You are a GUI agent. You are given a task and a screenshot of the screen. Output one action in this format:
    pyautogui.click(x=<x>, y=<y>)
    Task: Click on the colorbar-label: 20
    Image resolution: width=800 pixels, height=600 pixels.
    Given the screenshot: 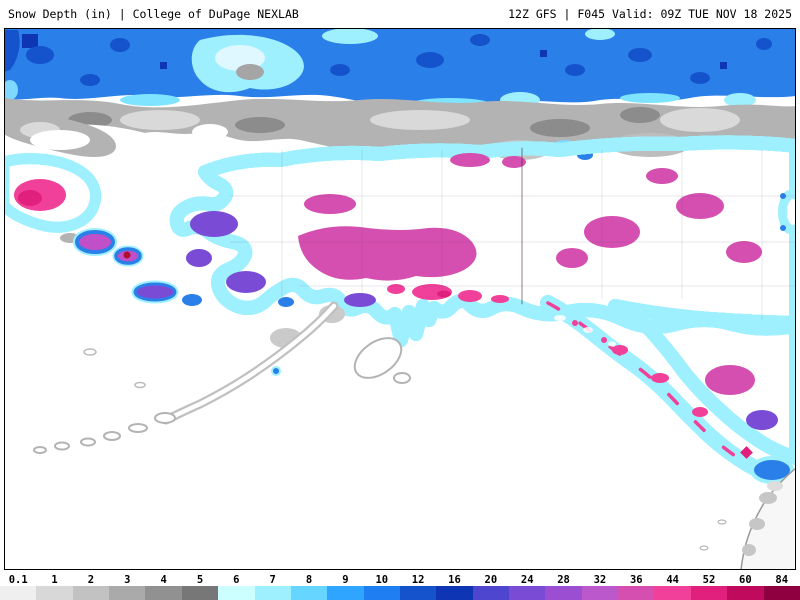 What is the action you would take?
    pyautogui.click(x=491, y=580)
    